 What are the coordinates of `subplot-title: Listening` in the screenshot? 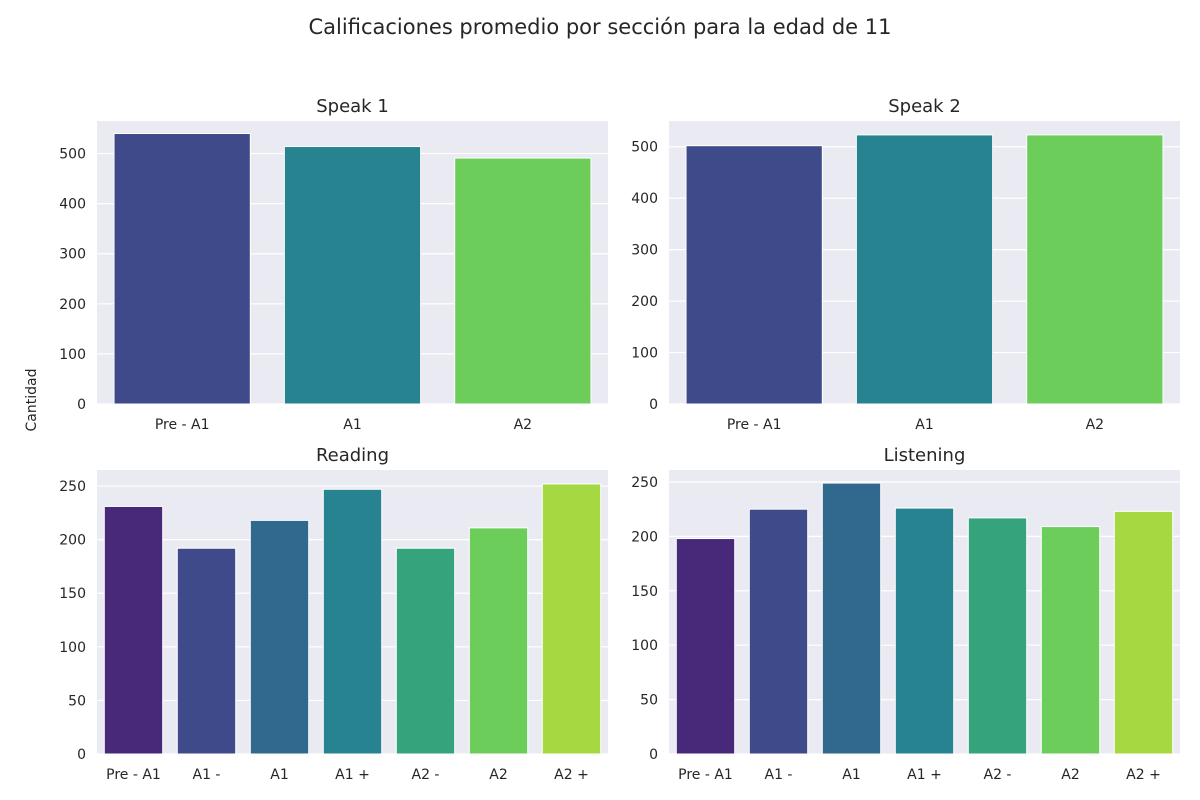 It's located at (925, 455).